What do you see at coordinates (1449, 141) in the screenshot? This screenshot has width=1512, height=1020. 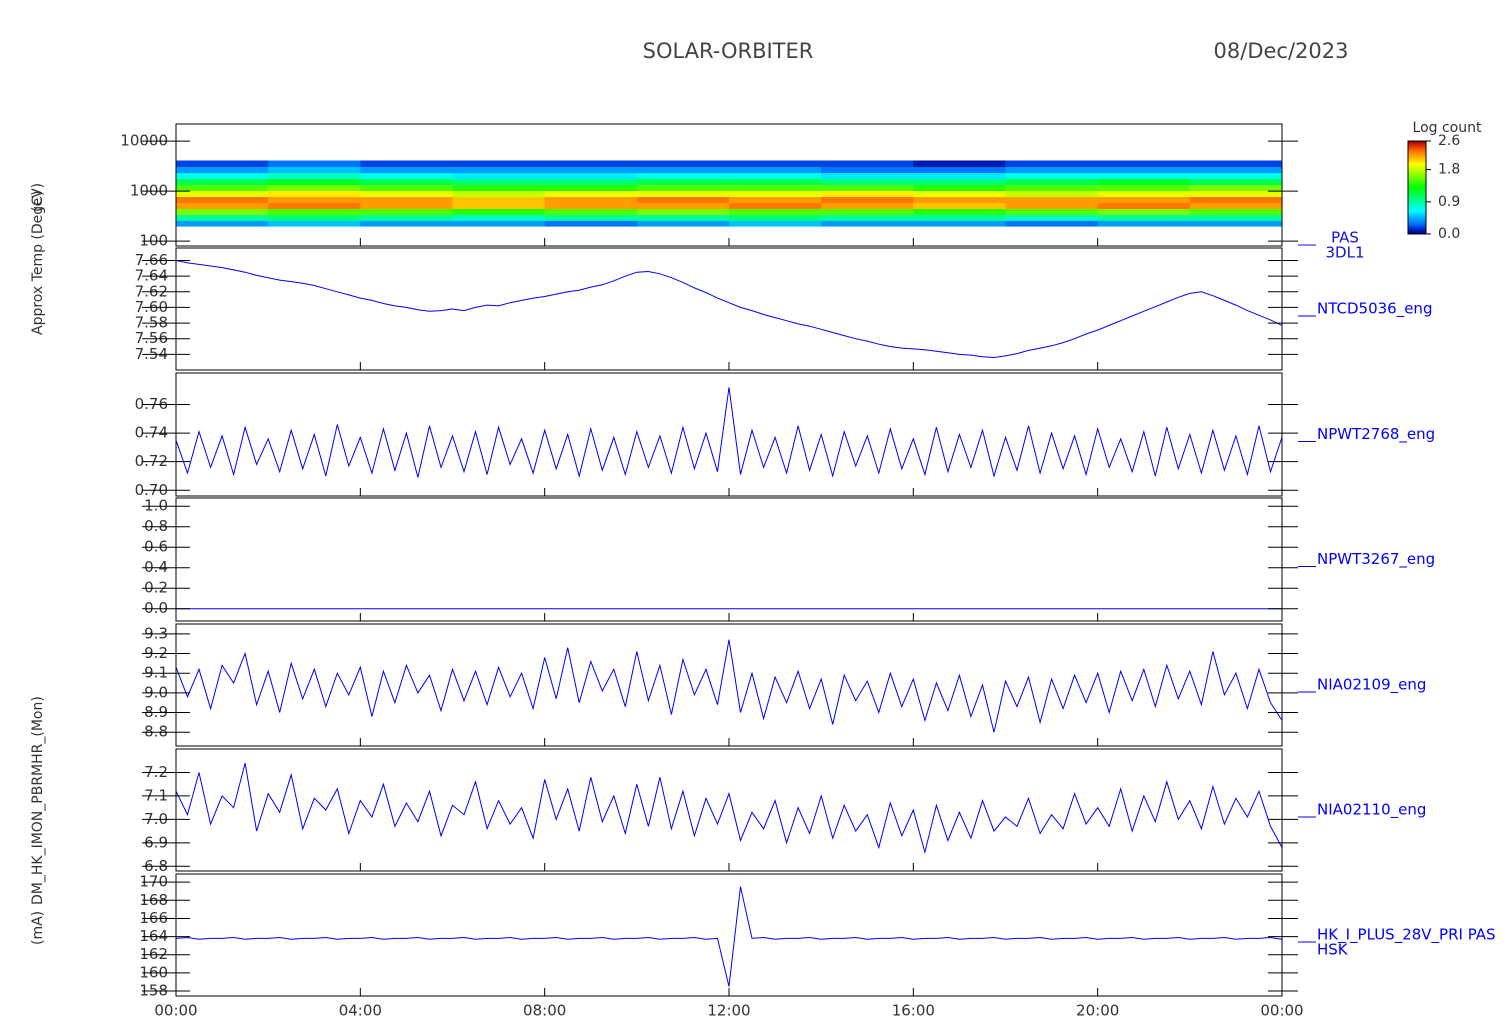 I see `colorbar-tick-label: 2.6` at bounding box center [1449, 141].